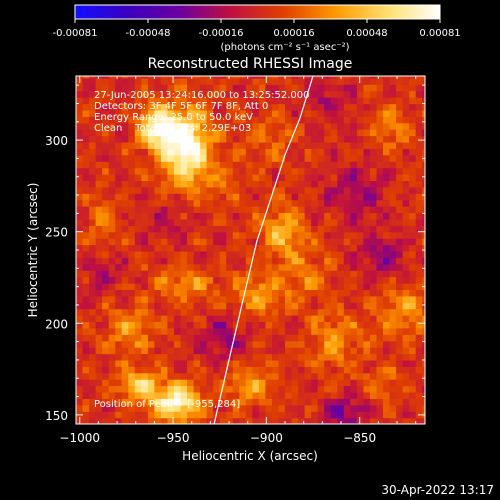  Describe the element at coordinates (56, 141) in the screenshot. I see `y-tick-label: 300` at that location.